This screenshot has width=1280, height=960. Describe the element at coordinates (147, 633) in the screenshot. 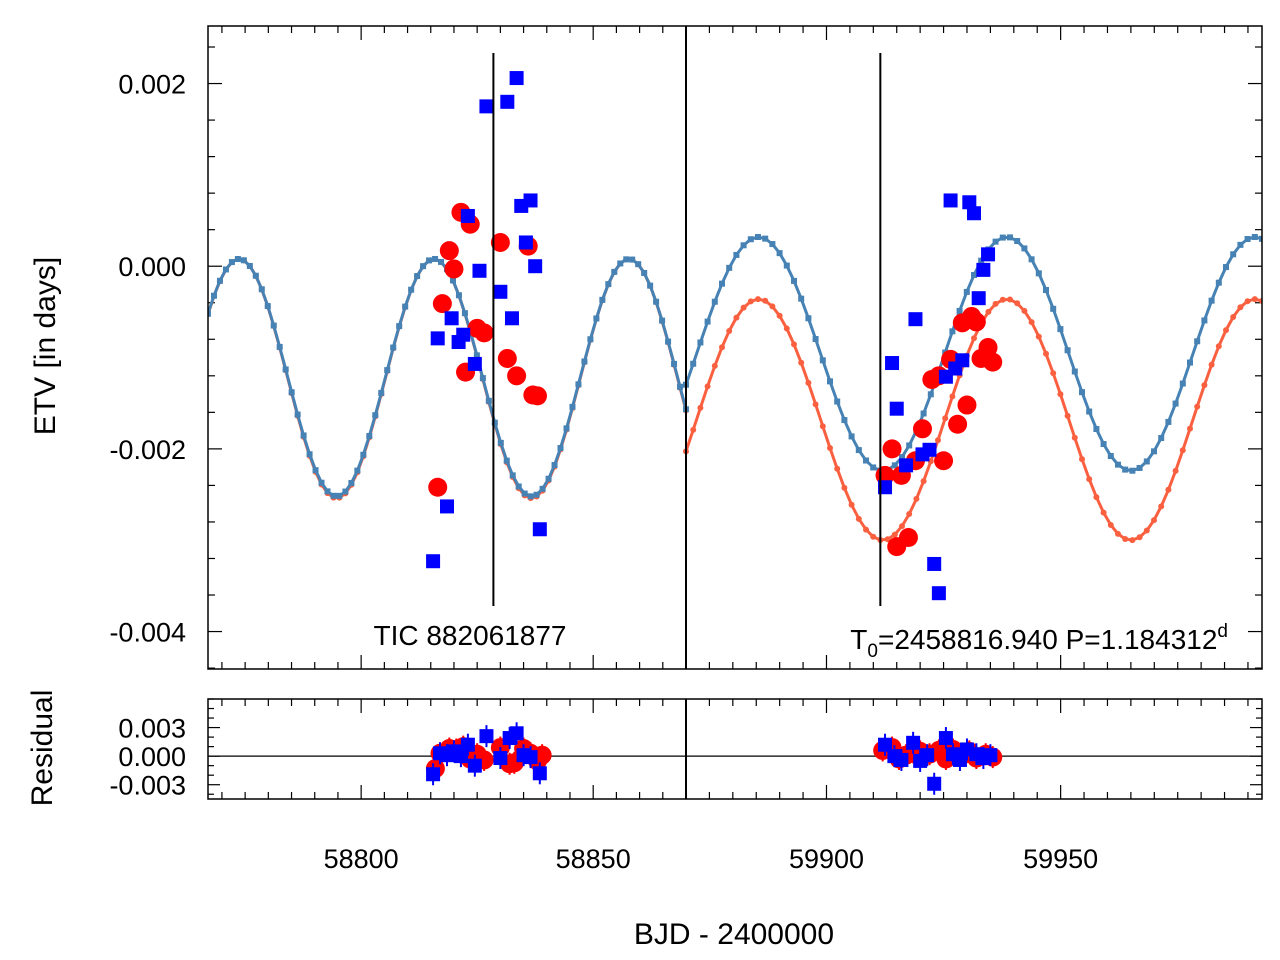

I see `y-tick-label: -0.004` at that location.